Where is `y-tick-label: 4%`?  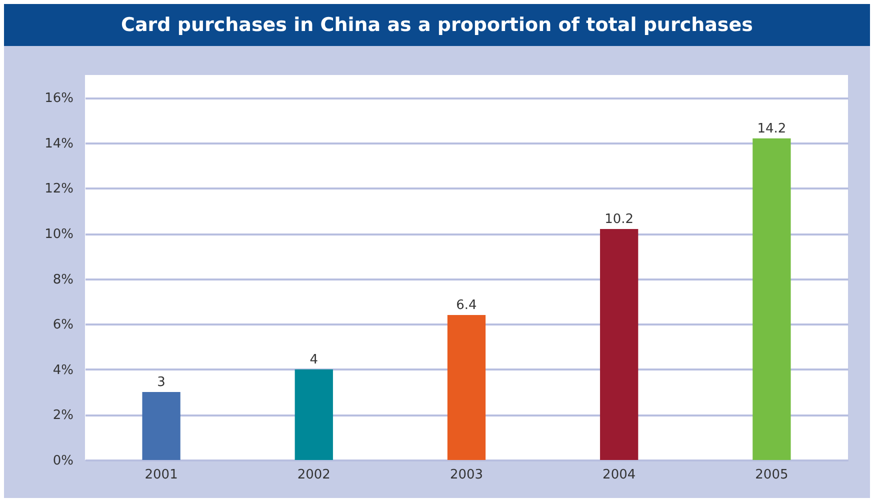
y-tick-label: 4% is located at coordinates (63, 370).